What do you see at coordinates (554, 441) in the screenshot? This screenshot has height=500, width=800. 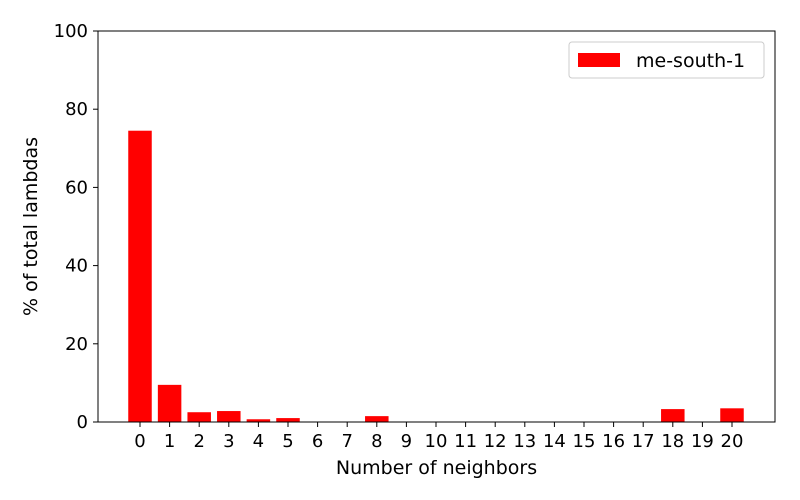 I see `x-tick-label: 14` at bounding box center [554, 441].